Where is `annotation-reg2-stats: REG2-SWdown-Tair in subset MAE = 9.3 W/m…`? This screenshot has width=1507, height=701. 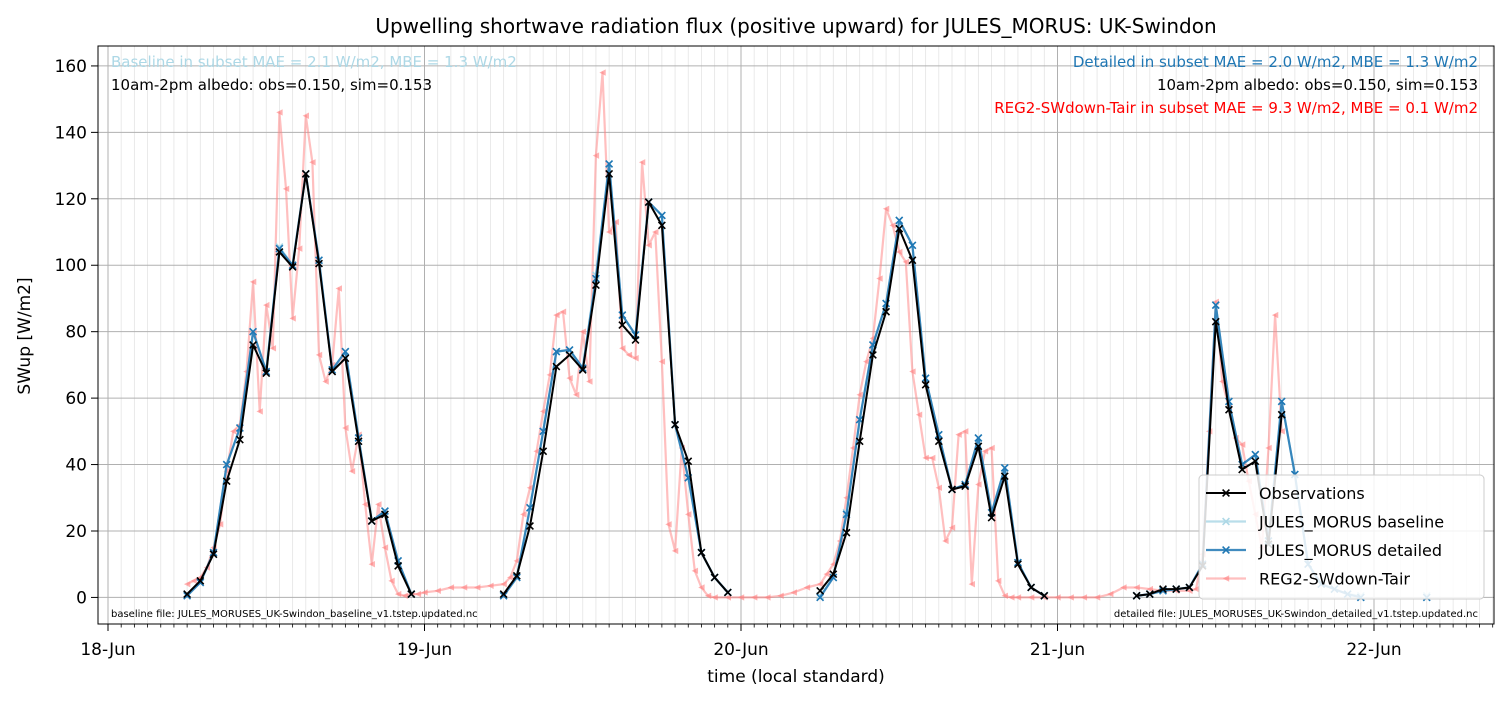
annotation-reg2-stats: REG2-SWdown-Tair in subset MAE = 9.3 W/m… is located at coordinates (1236, 108).